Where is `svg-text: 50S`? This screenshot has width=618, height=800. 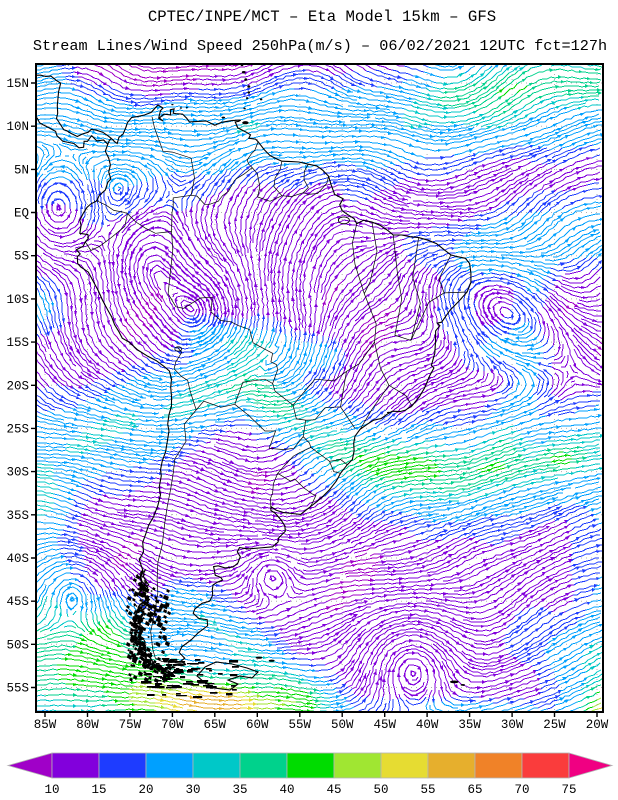 svg-text: 50S is located at coordinates (17, 645).